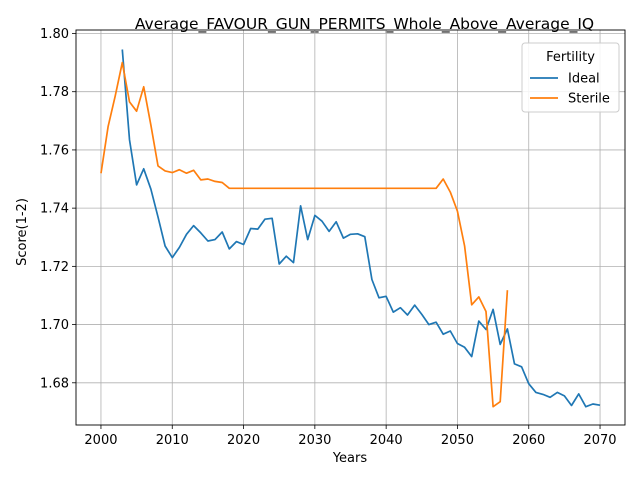 The width and height of the screenshot is (640, 480). I want to click on x-tick-label: 2050, so click(457, 440).